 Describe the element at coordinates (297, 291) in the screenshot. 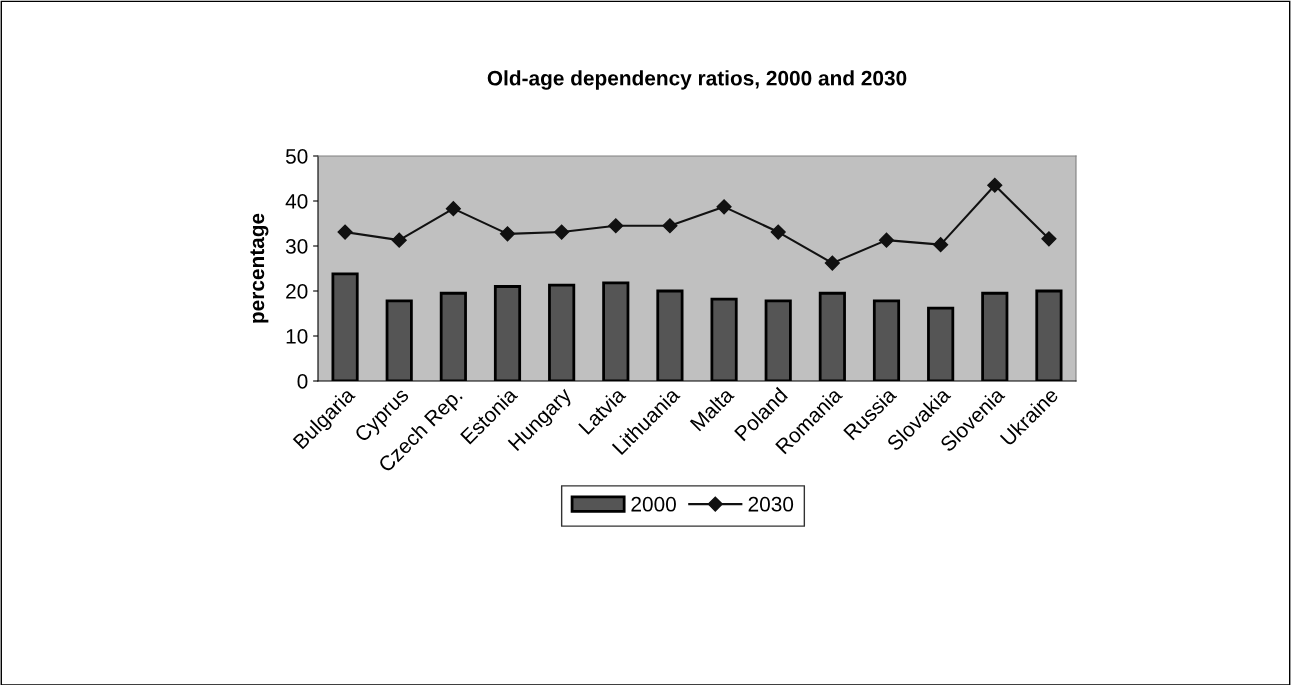

I see `y-tick-label: 20` at that location.